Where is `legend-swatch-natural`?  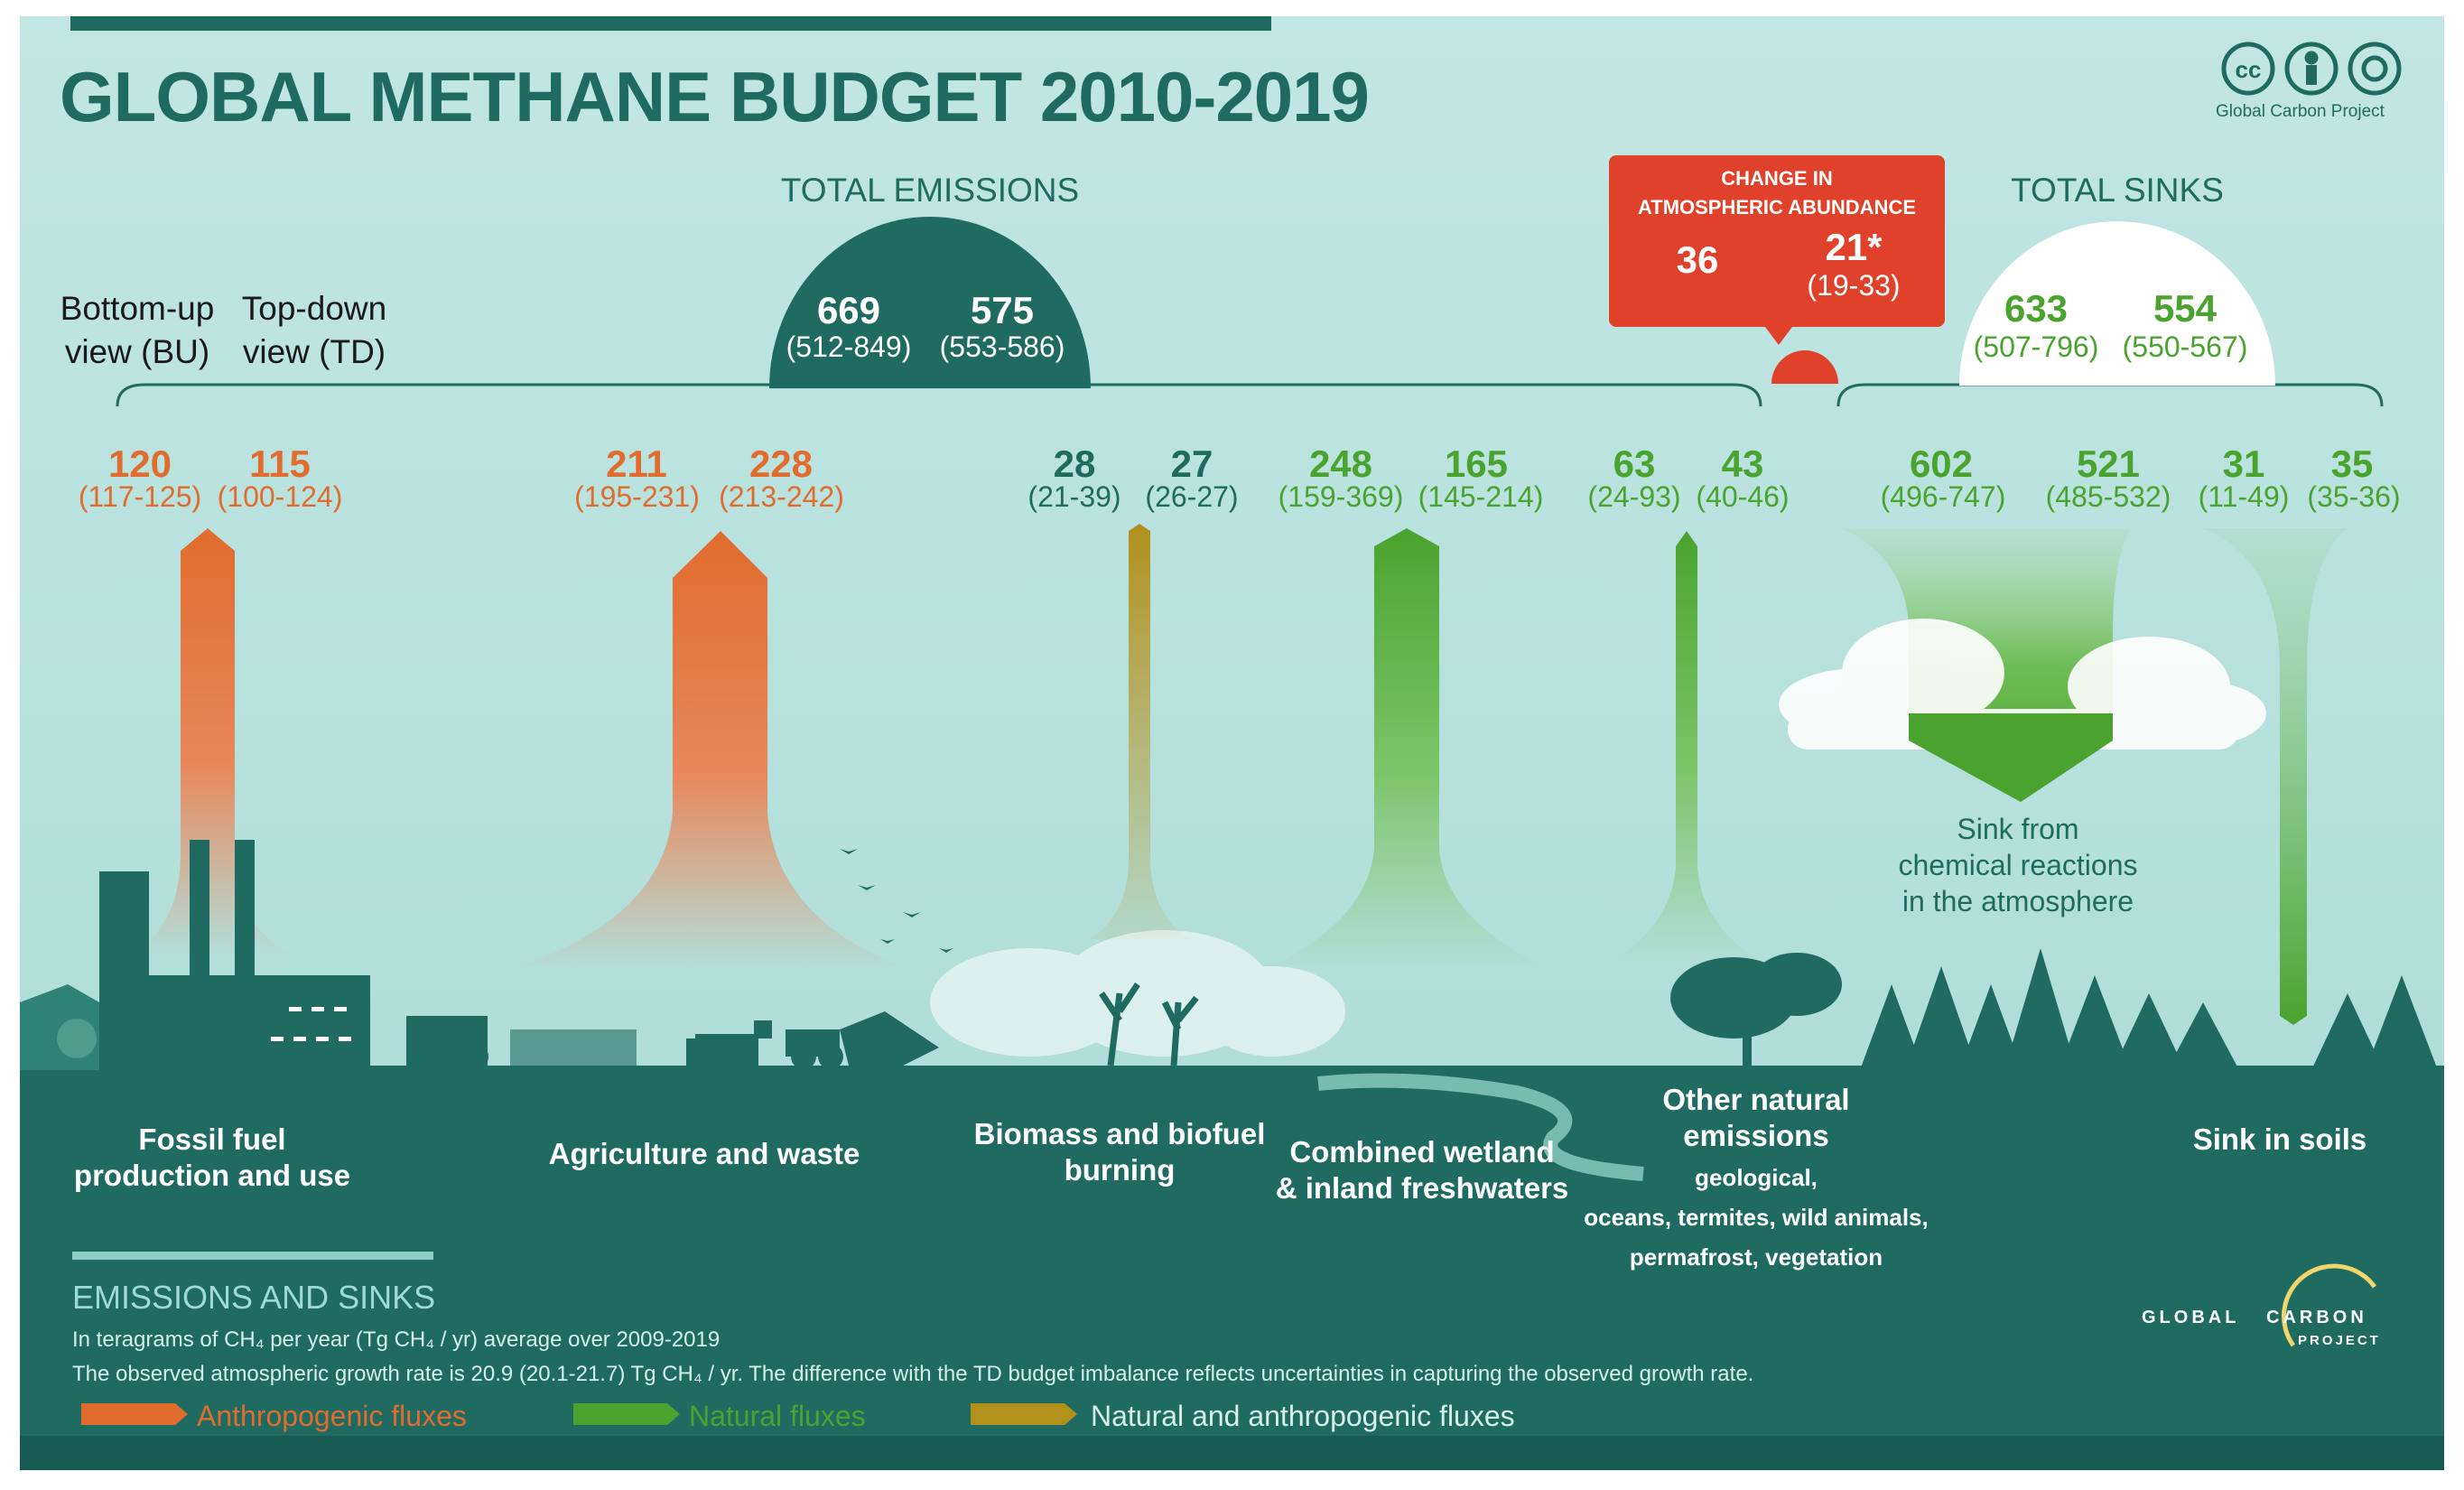 legend-swatch-natural is located at coordinates (626, 1414).